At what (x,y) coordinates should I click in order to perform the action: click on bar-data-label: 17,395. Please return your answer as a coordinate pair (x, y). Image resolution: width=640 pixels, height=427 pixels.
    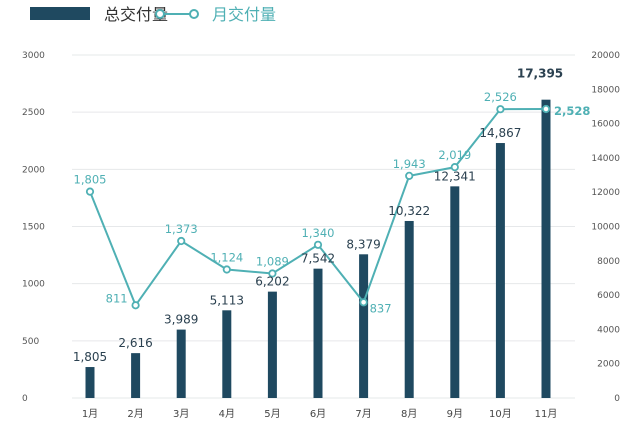
    Looking at the image, I should click on (540, 74).